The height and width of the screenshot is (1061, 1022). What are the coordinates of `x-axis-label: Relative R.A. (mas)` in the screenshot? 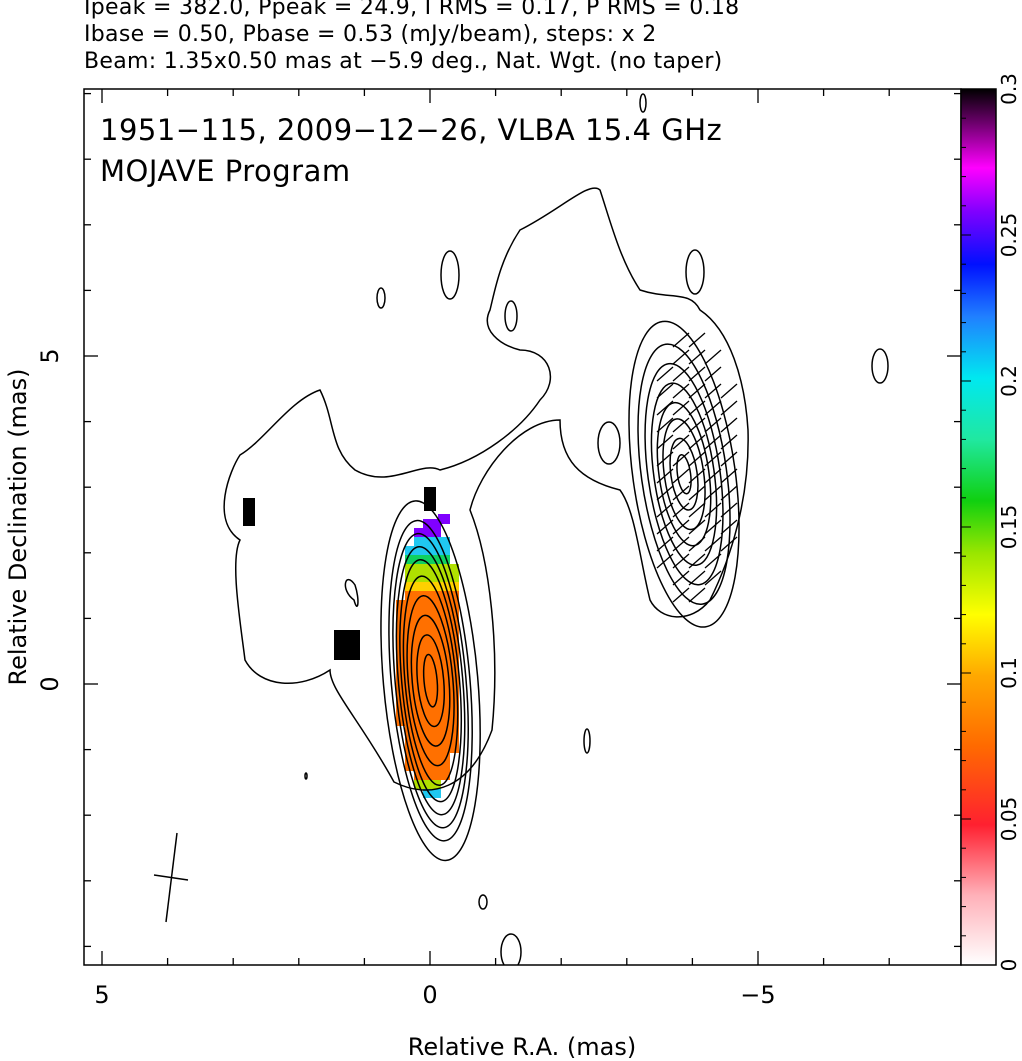 It's located at (522, 1047).